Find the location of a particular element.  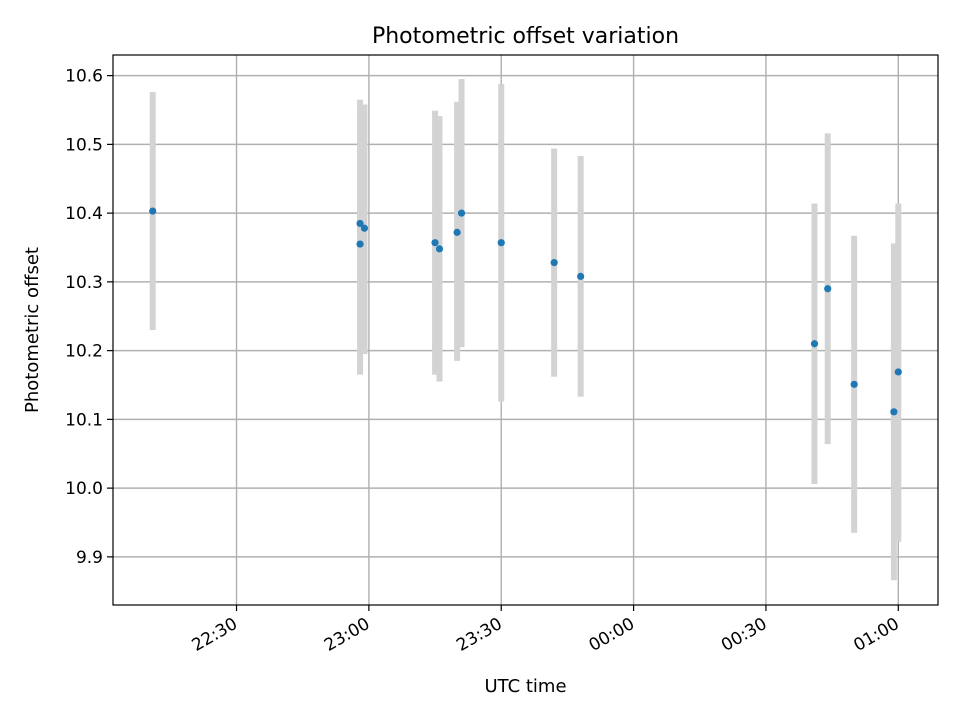

chart-title: Photometric offset variation is located at coordinates (525, 36).